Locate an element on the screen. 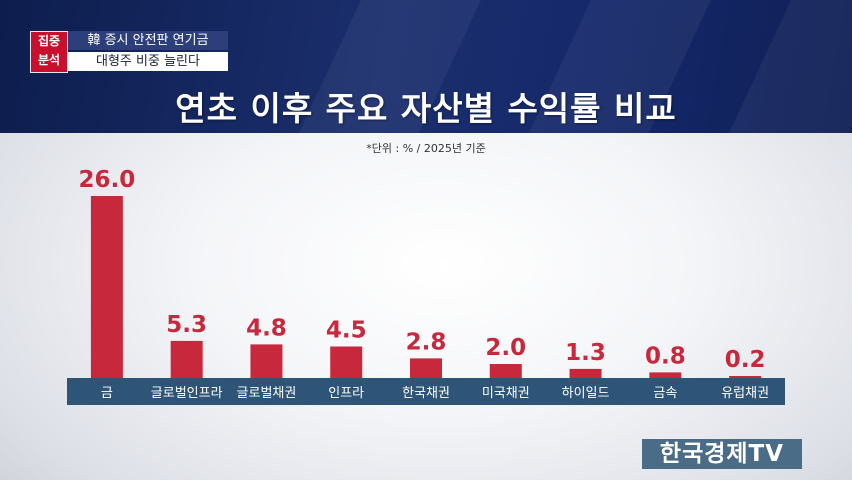 Image resolution: width=852 pixels, height=480 pixels. x-axis-band is located at coordinates (426, 391).